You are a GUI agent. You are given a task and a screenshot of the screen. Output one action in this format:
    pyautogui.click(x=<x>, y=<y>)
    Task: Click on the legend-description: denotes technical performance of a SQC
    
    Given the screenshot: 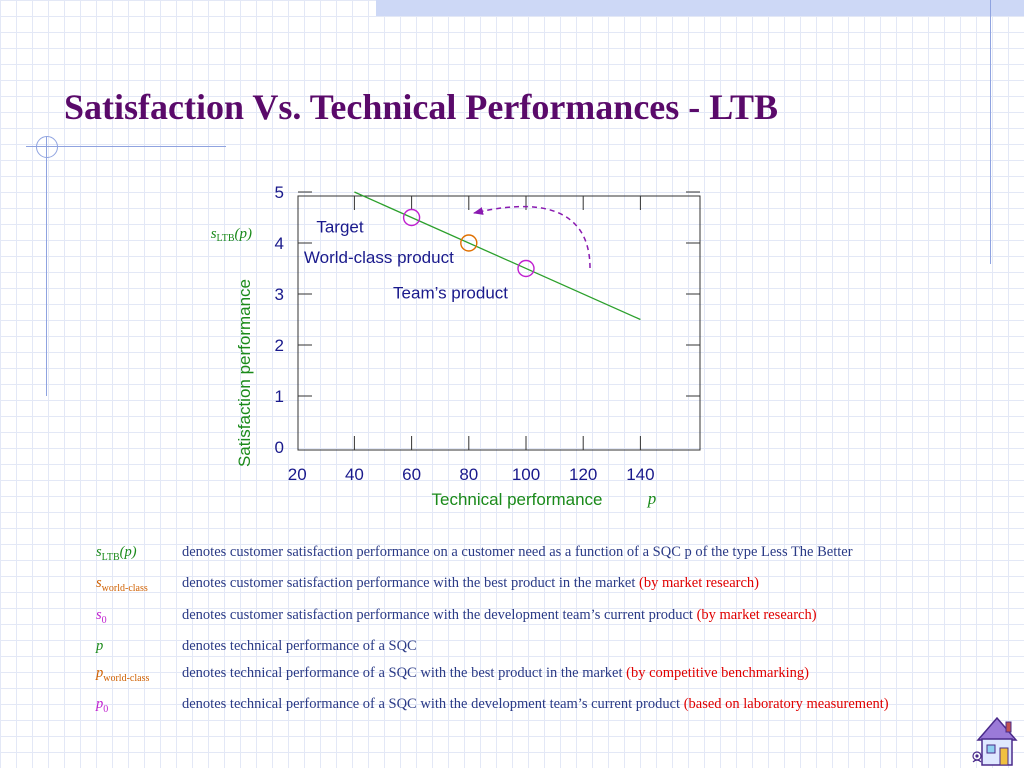 What is the action you would take?
    pyautogui.click(x=584, y=650)
    